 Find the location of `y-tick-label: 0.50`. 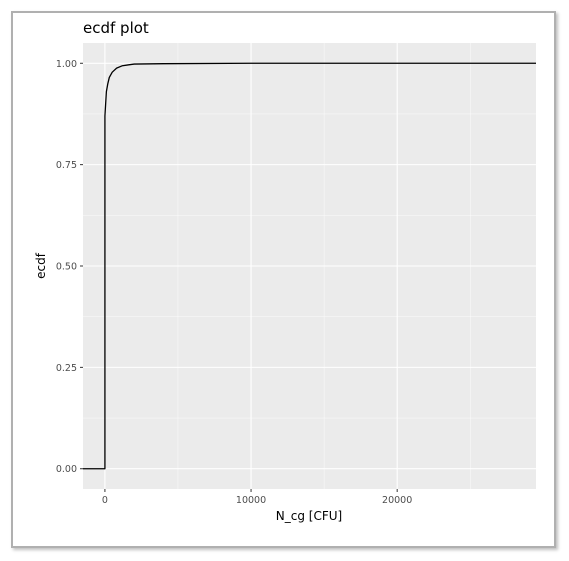

y-tick-label: 0.50 is located at coordinates (66, 267).